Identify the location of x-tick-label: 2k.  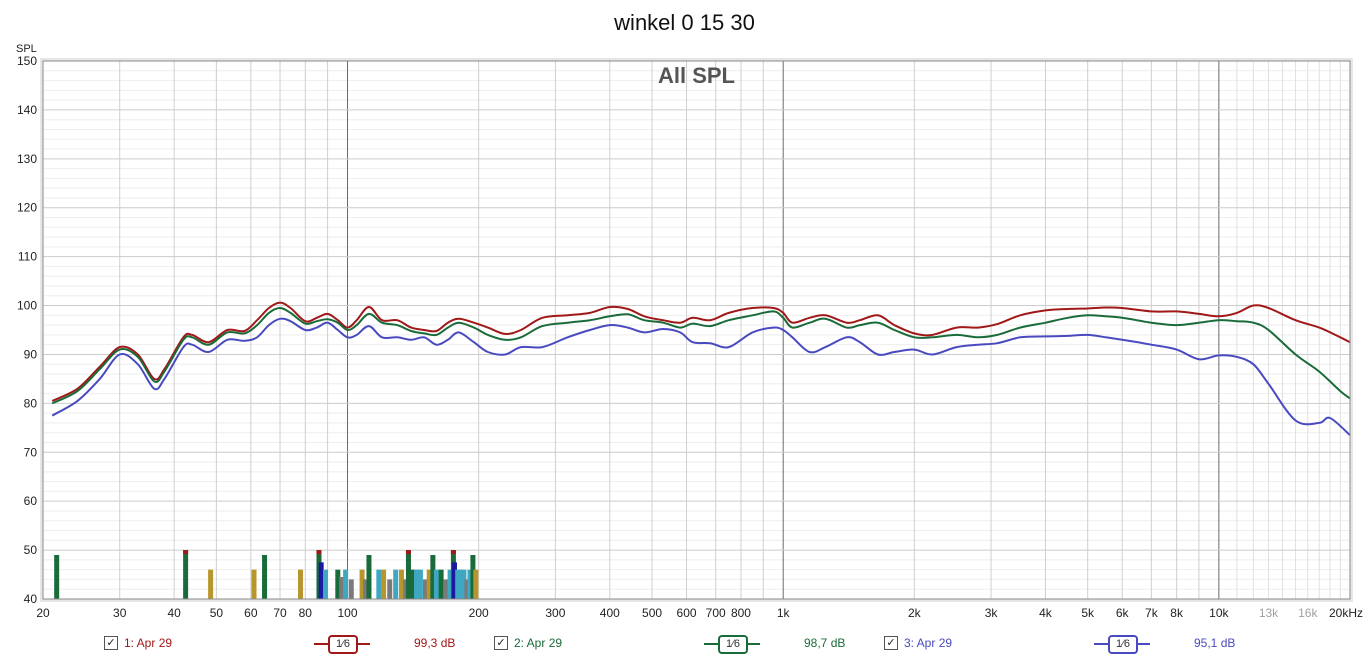
(915, 613).